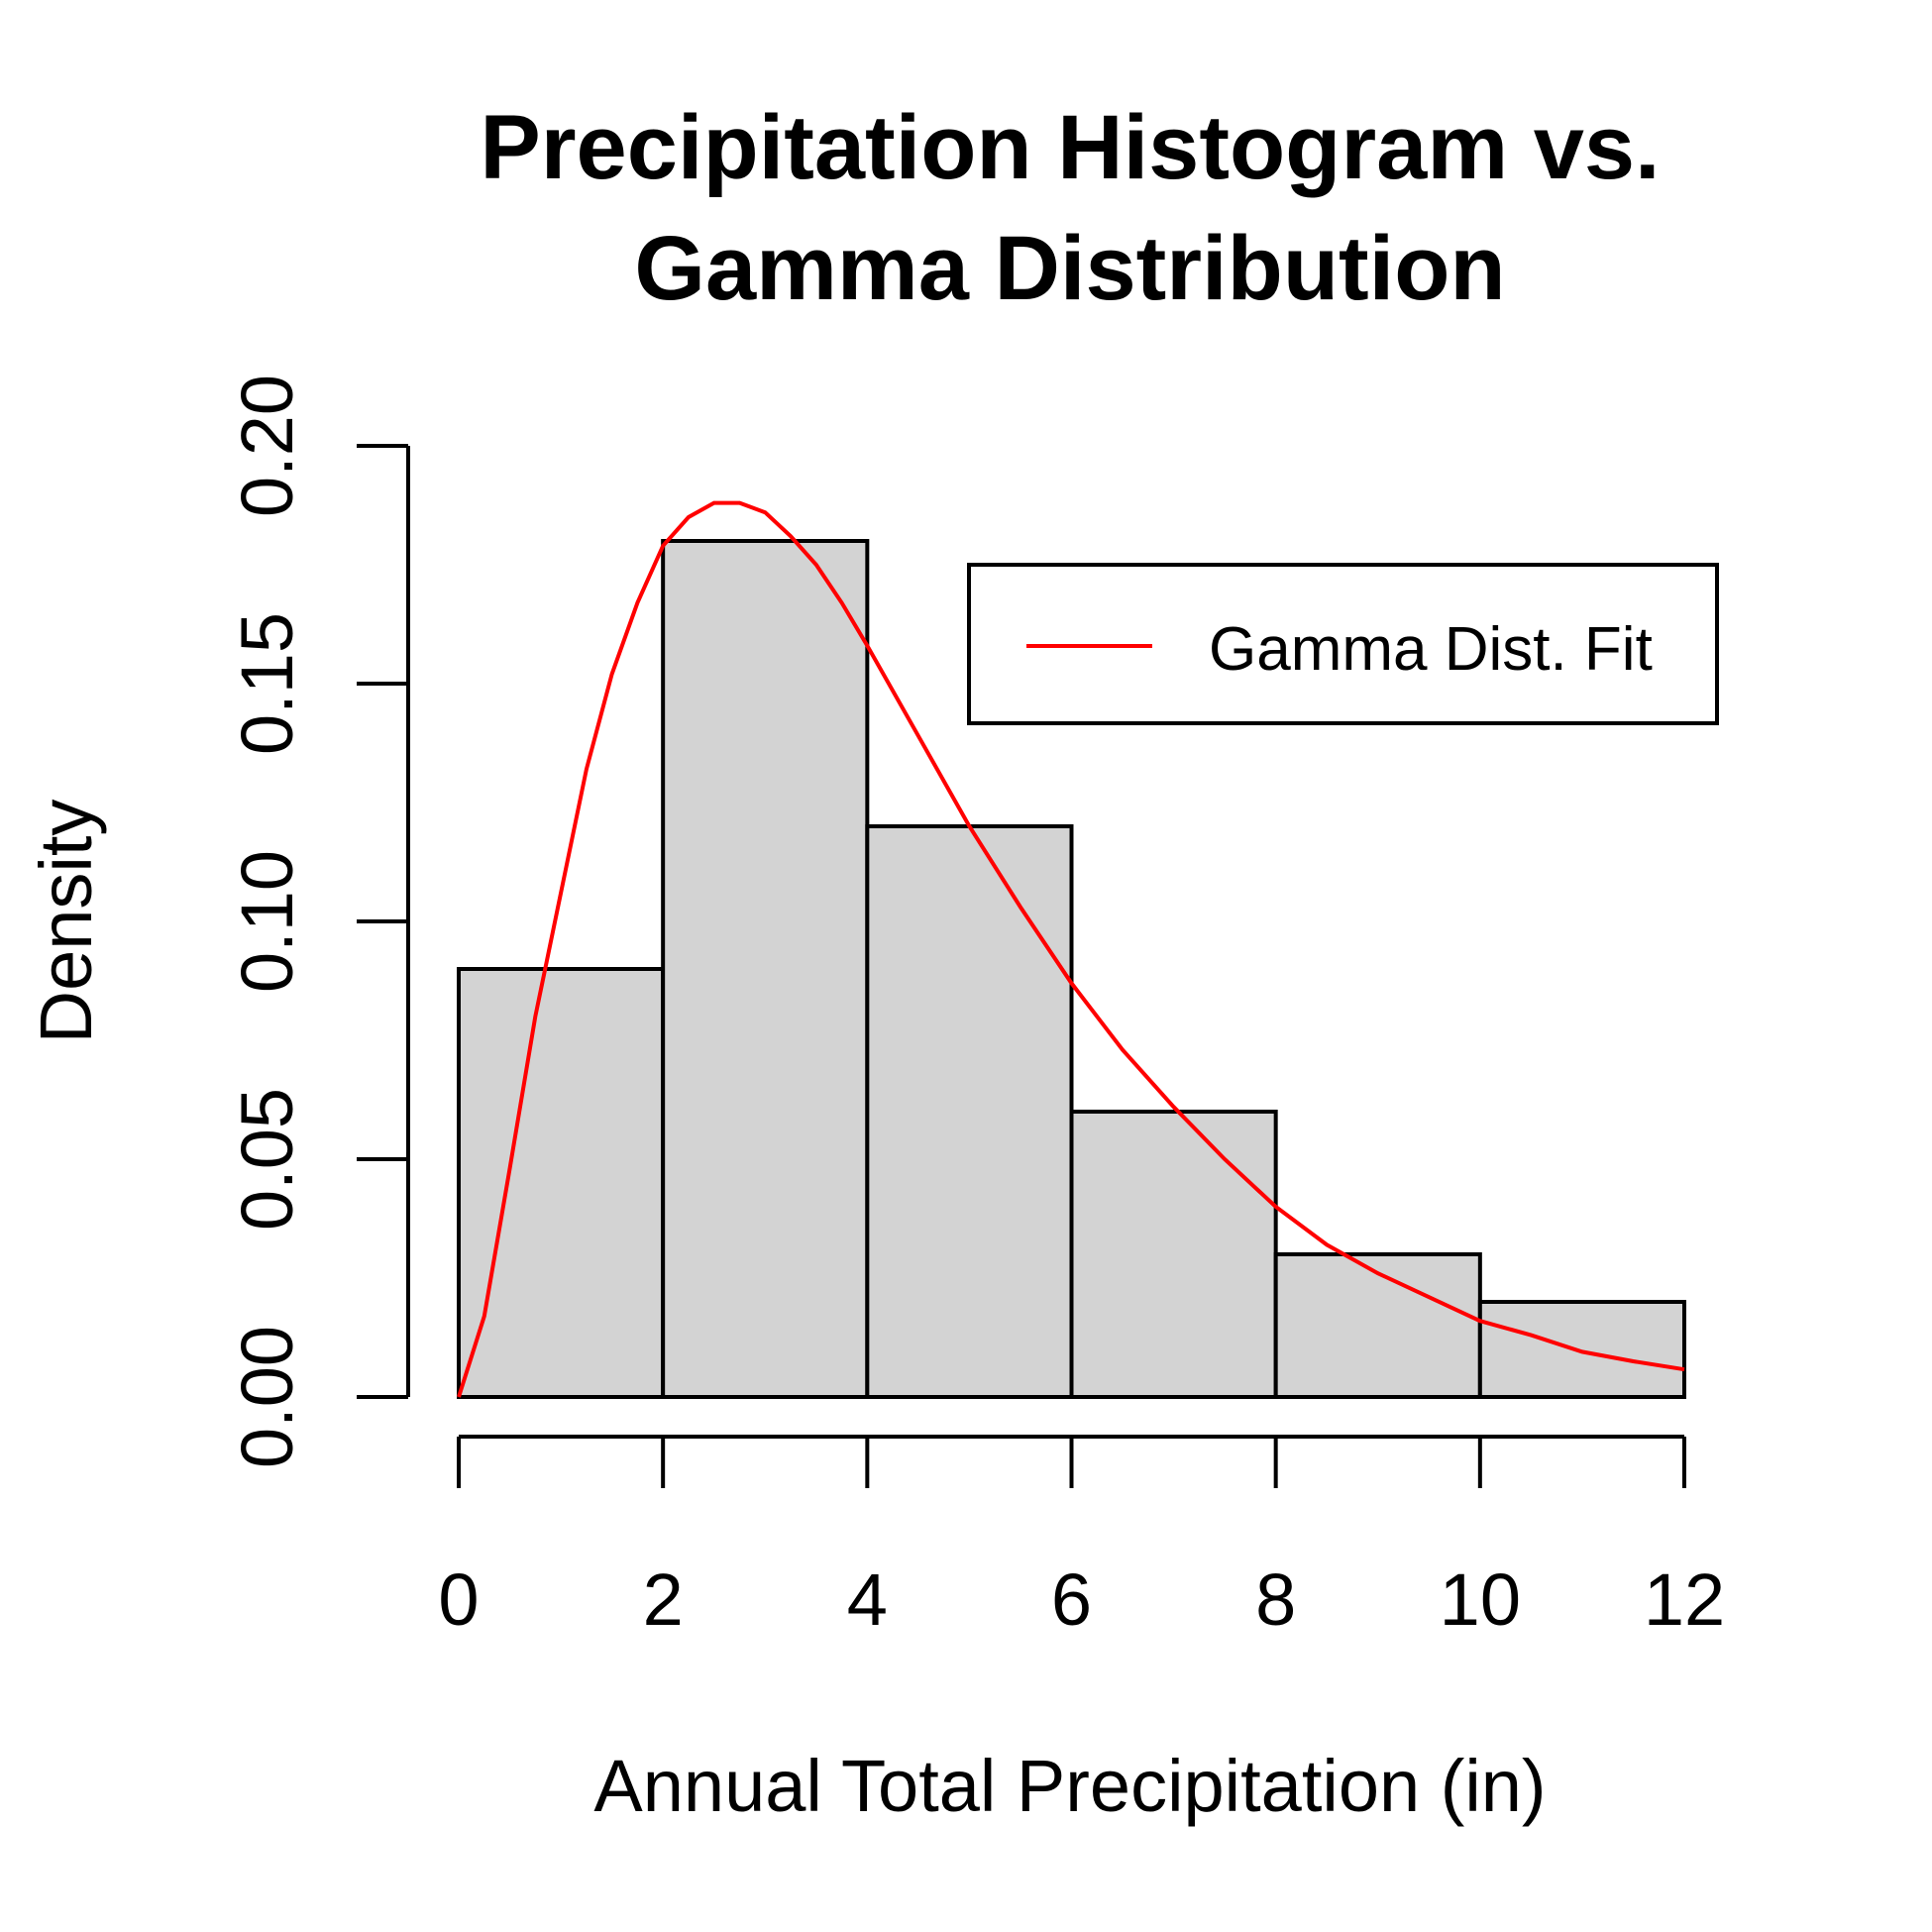  Describe the element at coordinates (267, 683) in the screenshot. I see `y-tick-label-3: 0.15` at that location.